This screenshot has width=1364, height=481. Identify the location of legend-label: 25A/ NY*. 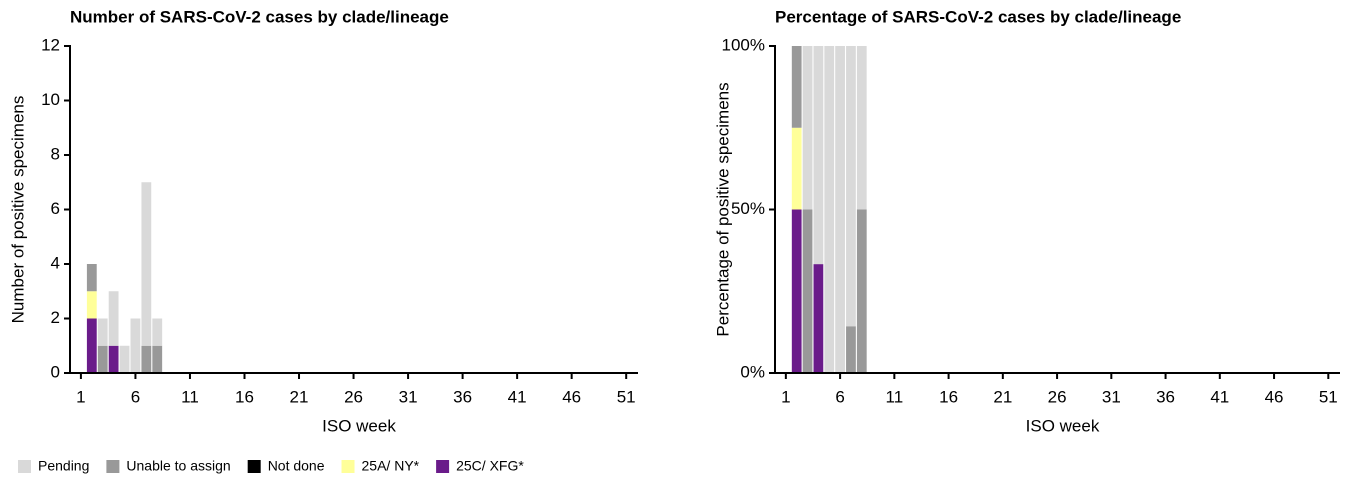
(391, 466).